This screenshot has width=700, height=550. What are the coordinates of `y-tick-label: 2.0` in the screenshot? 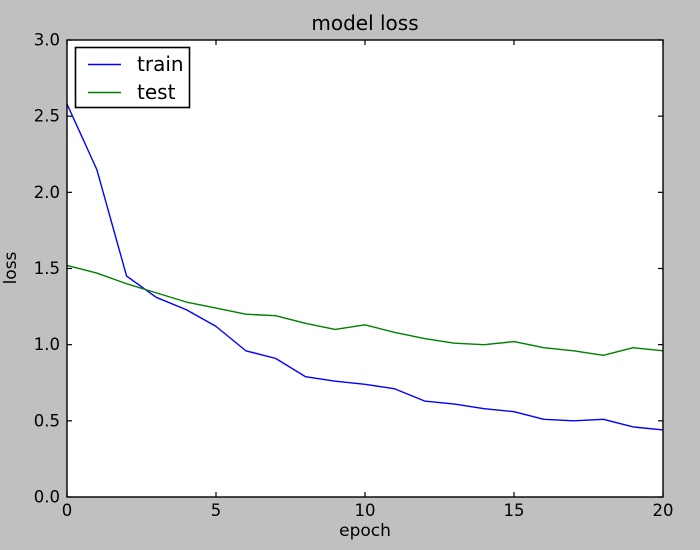 It's located at (47, 192).